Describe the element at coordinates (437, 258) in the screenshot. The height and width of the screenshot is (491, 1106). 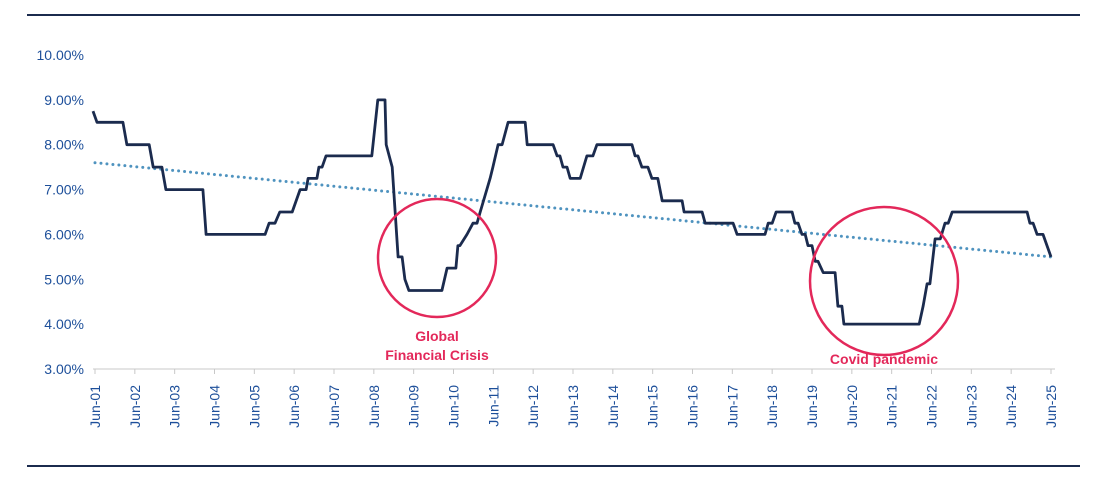
I see `gfc-circle` at that location.